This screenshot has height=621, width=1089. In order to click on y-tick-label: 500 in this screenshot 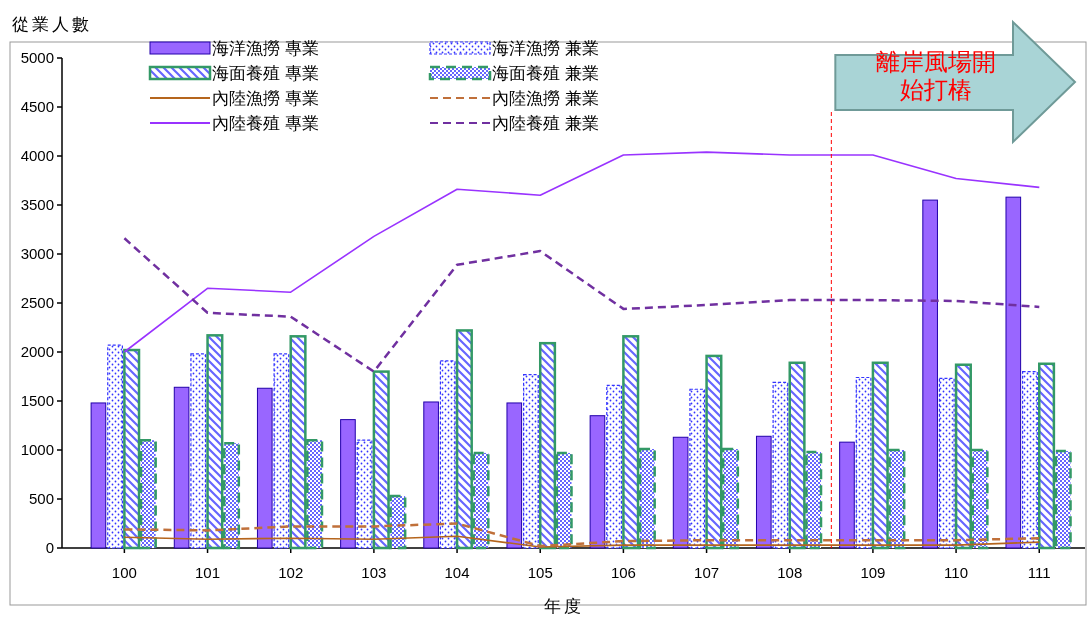, I will do `click(41, 498)`.